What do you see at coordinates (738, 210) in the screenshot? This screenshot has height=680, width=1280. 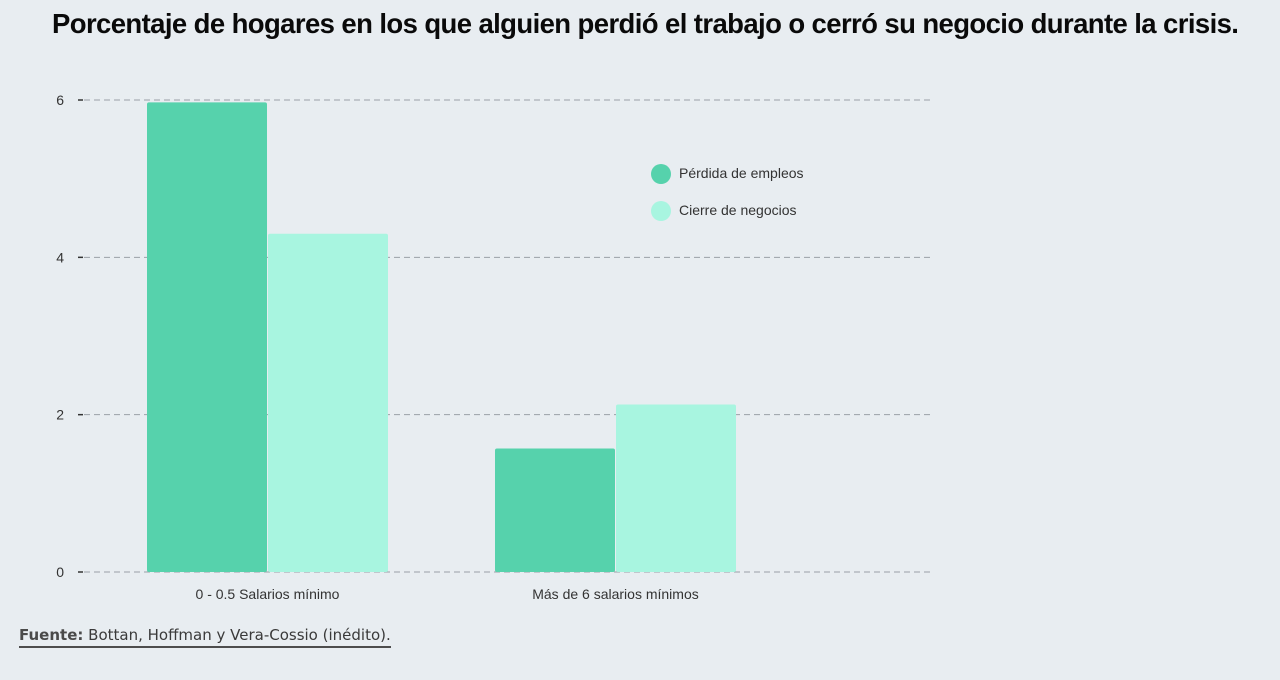 I see `legend-label: Cierre de negocios` at bounding box center [738, 210].